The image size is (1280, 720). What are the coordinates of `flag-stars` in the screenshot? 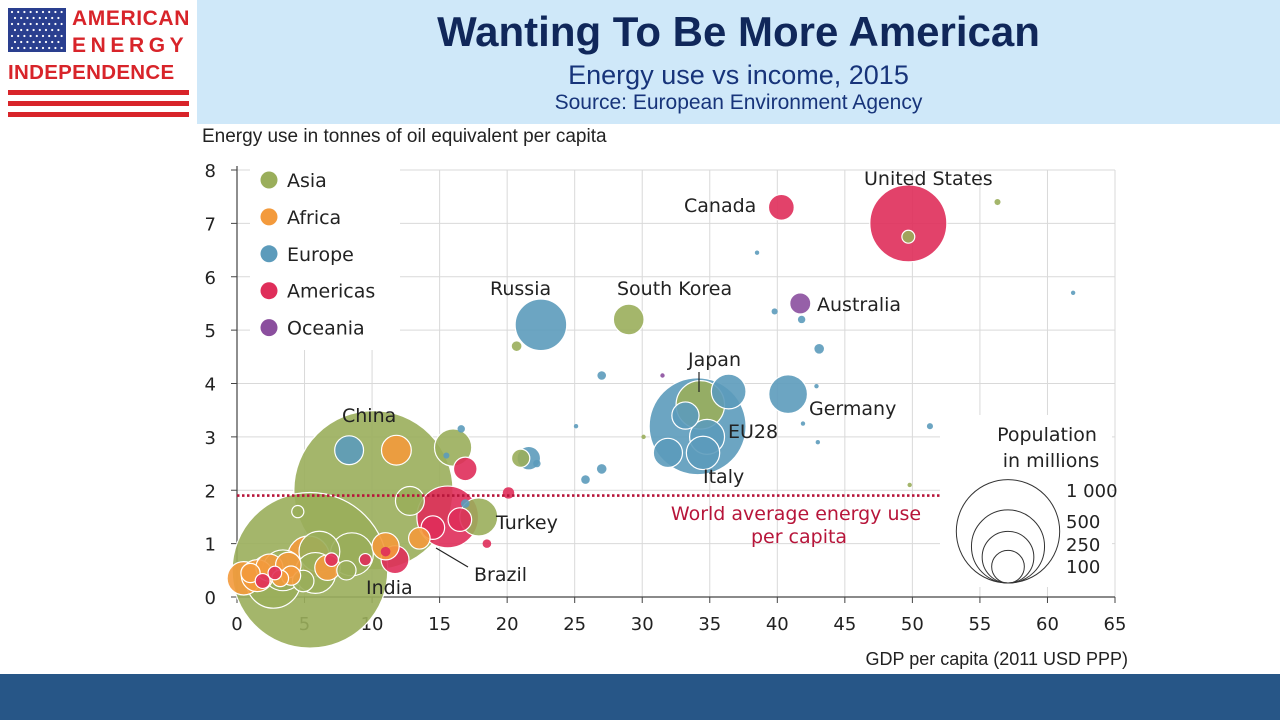 It's located at (37, 30).